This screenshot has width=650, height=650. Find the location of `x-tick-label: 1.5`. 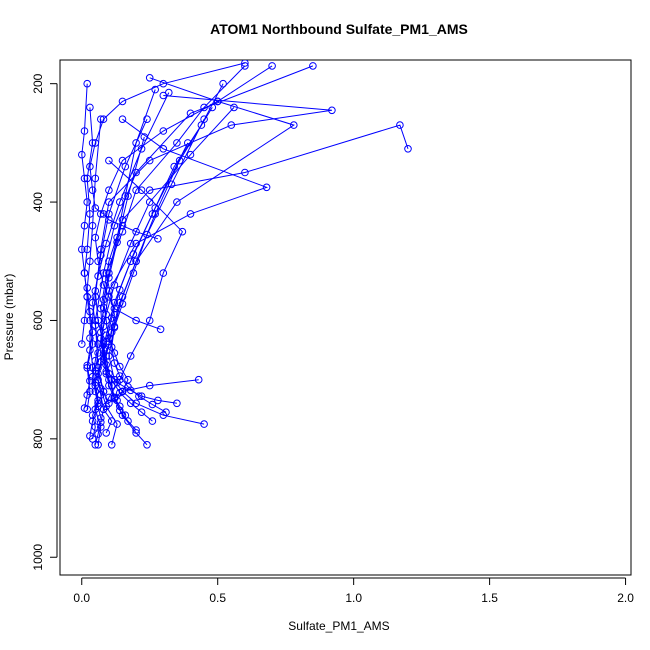

x-tick-label: 1.5 is located at coordinates (489, 598).